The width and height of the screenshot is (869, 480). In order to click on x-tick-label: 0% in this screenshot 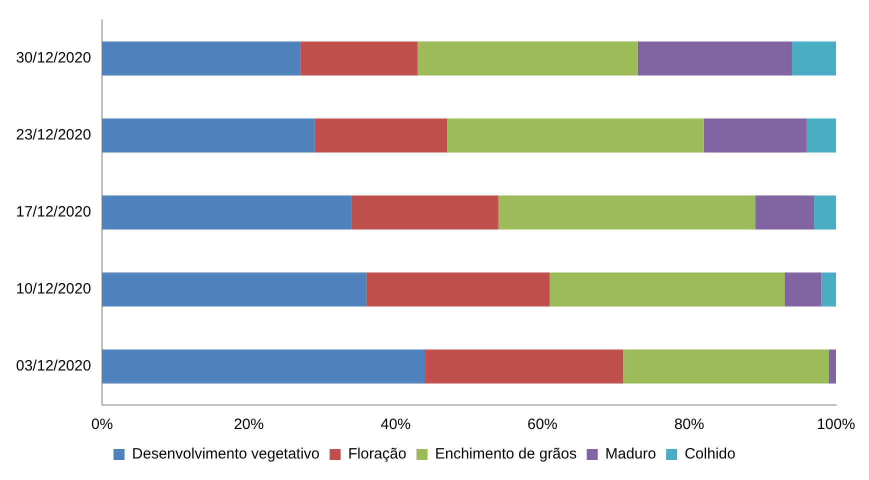, I will do `click(102, 425)`.